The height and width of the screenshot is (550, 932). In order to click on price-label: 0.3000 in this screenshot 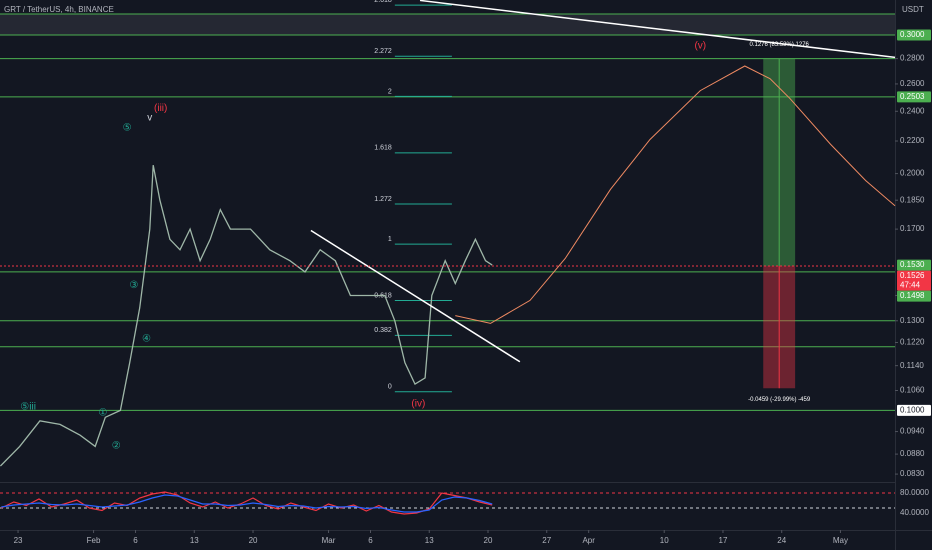, I will do `click(912, 34)`.